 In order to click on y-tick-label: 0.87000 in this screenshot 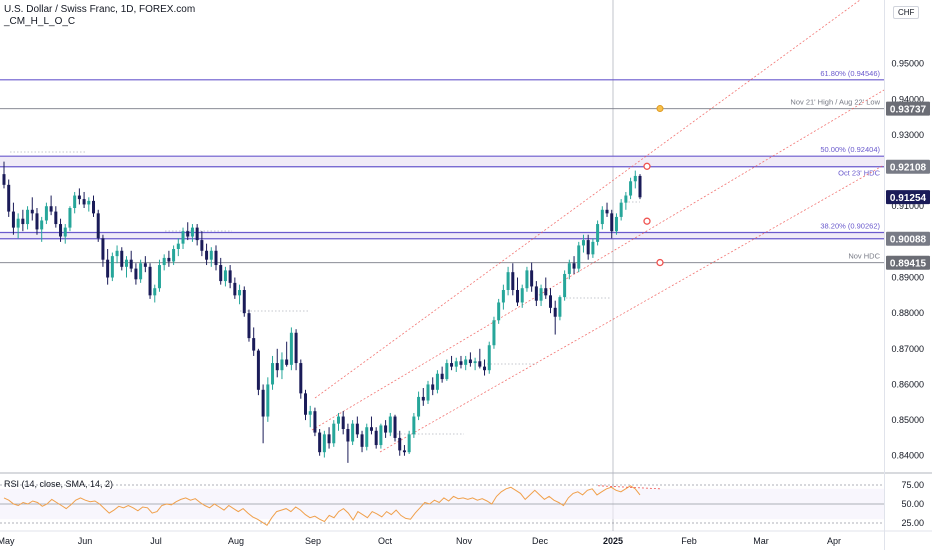, I will do `click(907, 349)`.